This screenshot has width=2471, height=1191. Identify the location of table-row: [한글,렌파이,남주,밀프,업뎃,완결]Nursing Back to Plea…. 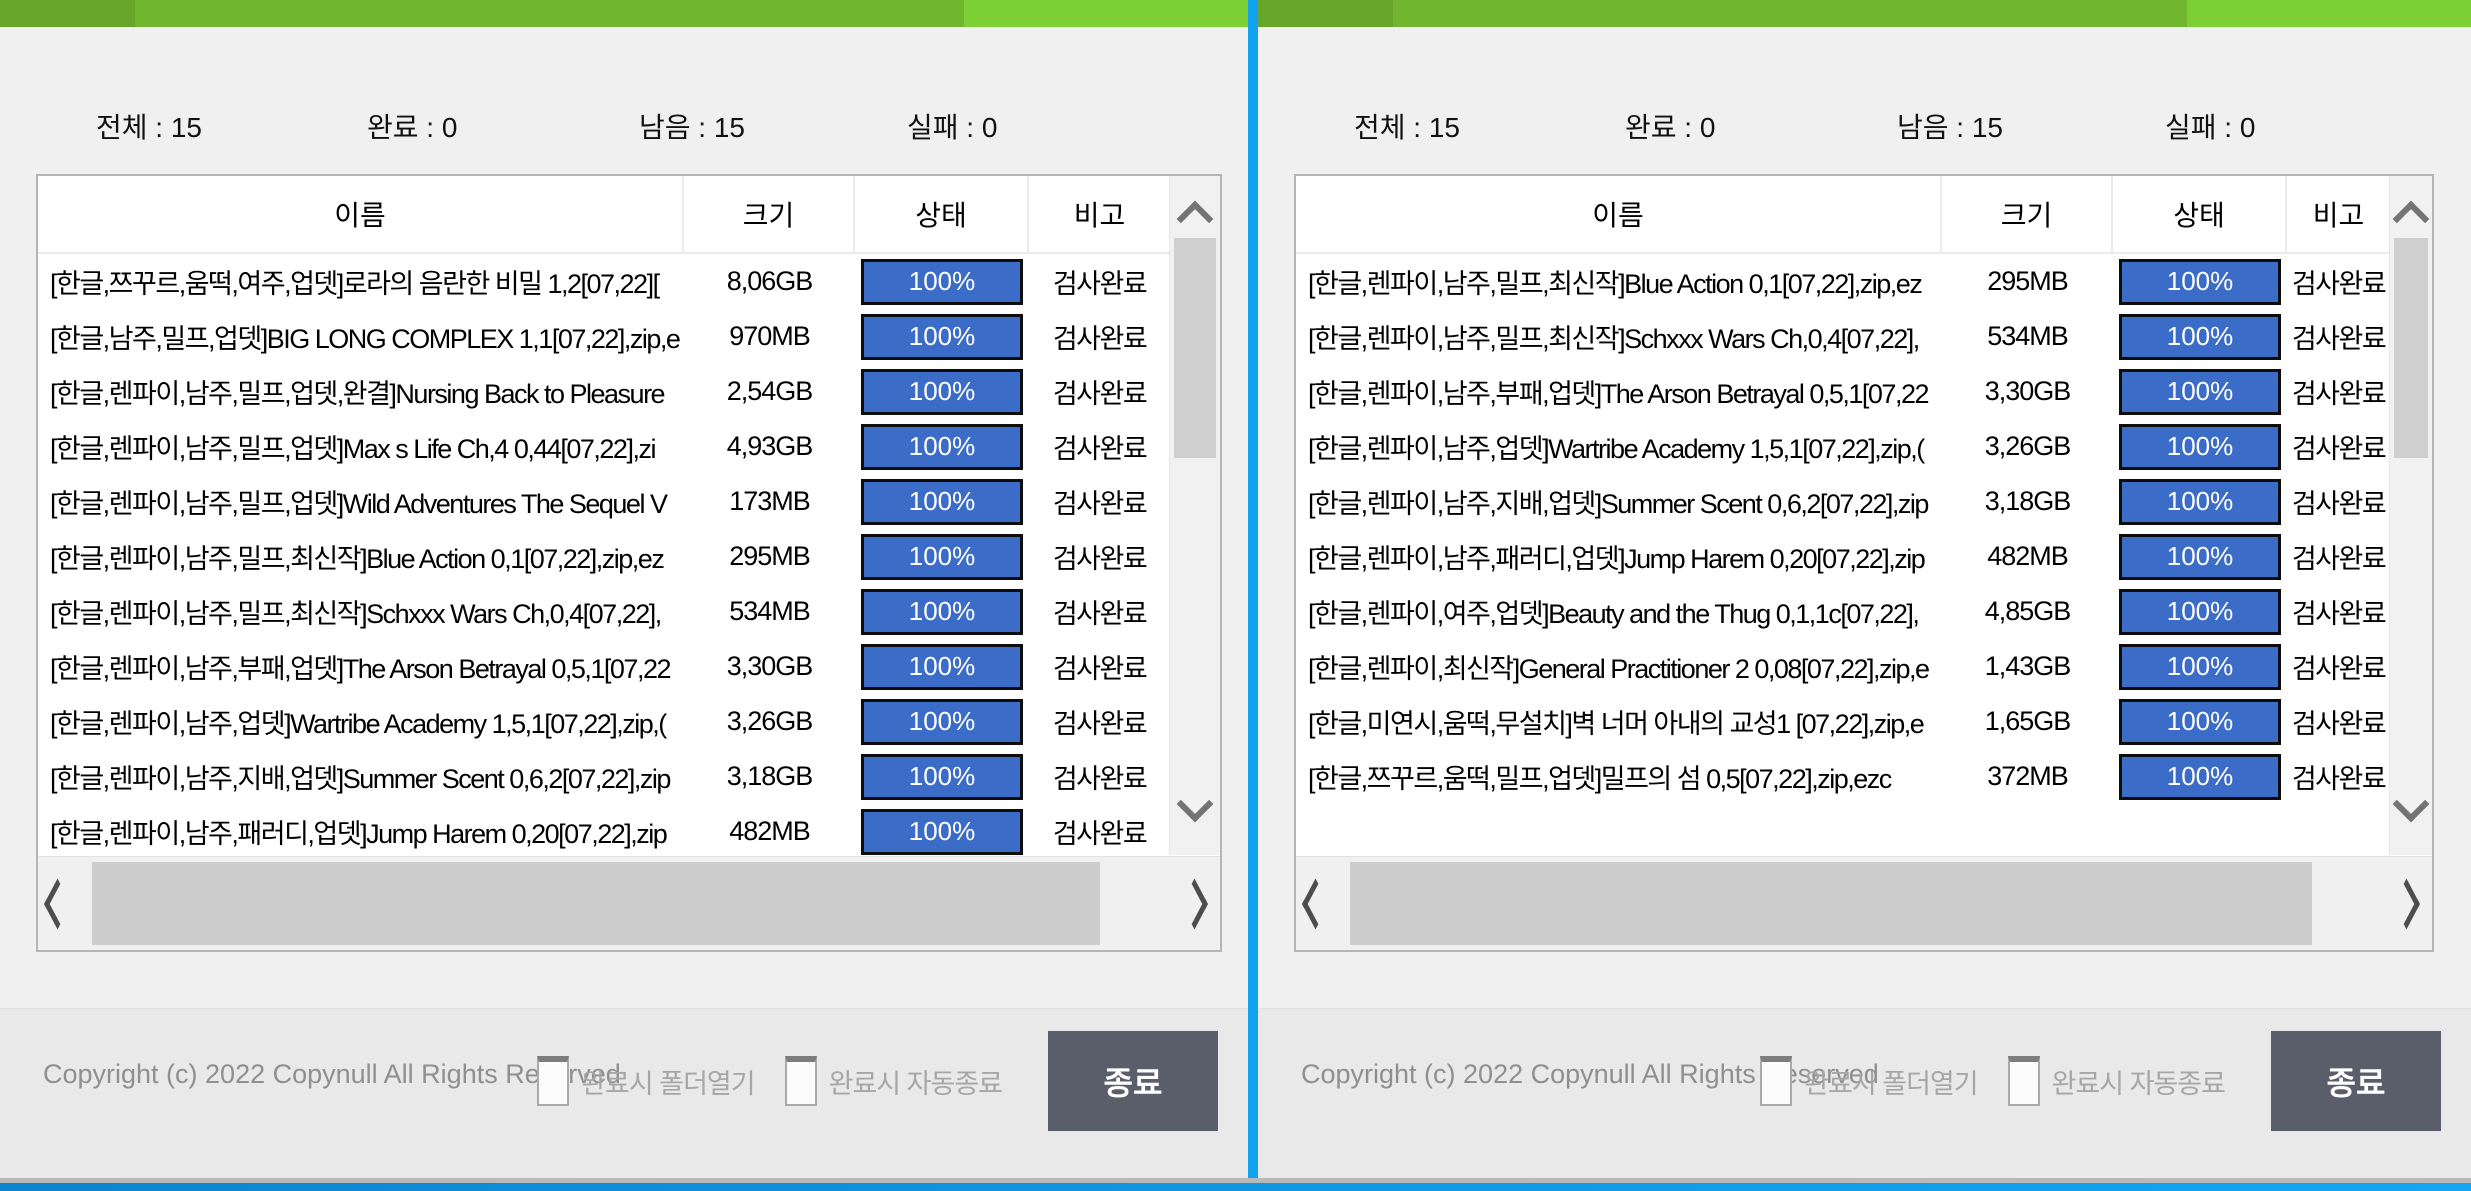
(604, 391).